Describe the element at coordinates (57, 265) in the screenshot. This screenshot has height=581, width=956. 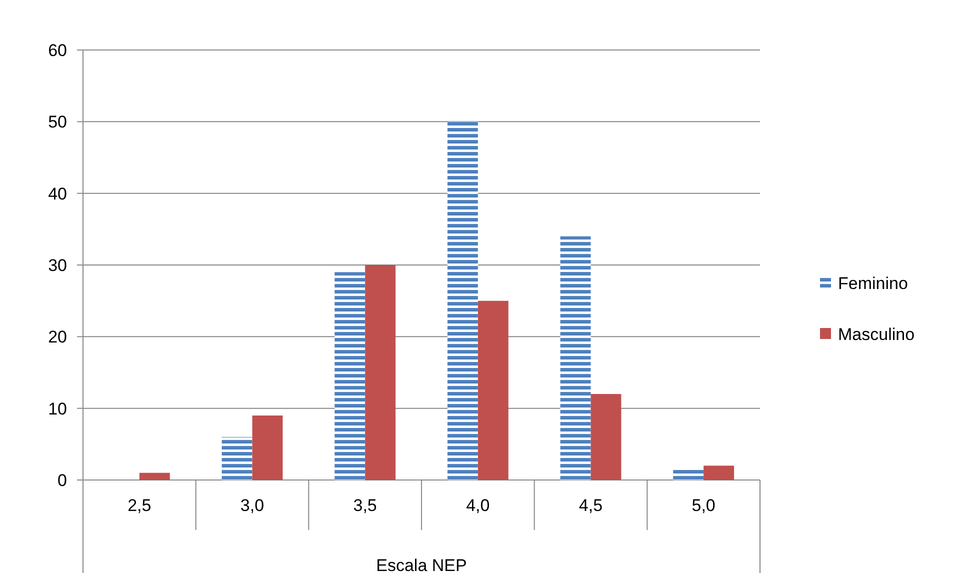
I see `y-tick-label: 30` at that location.